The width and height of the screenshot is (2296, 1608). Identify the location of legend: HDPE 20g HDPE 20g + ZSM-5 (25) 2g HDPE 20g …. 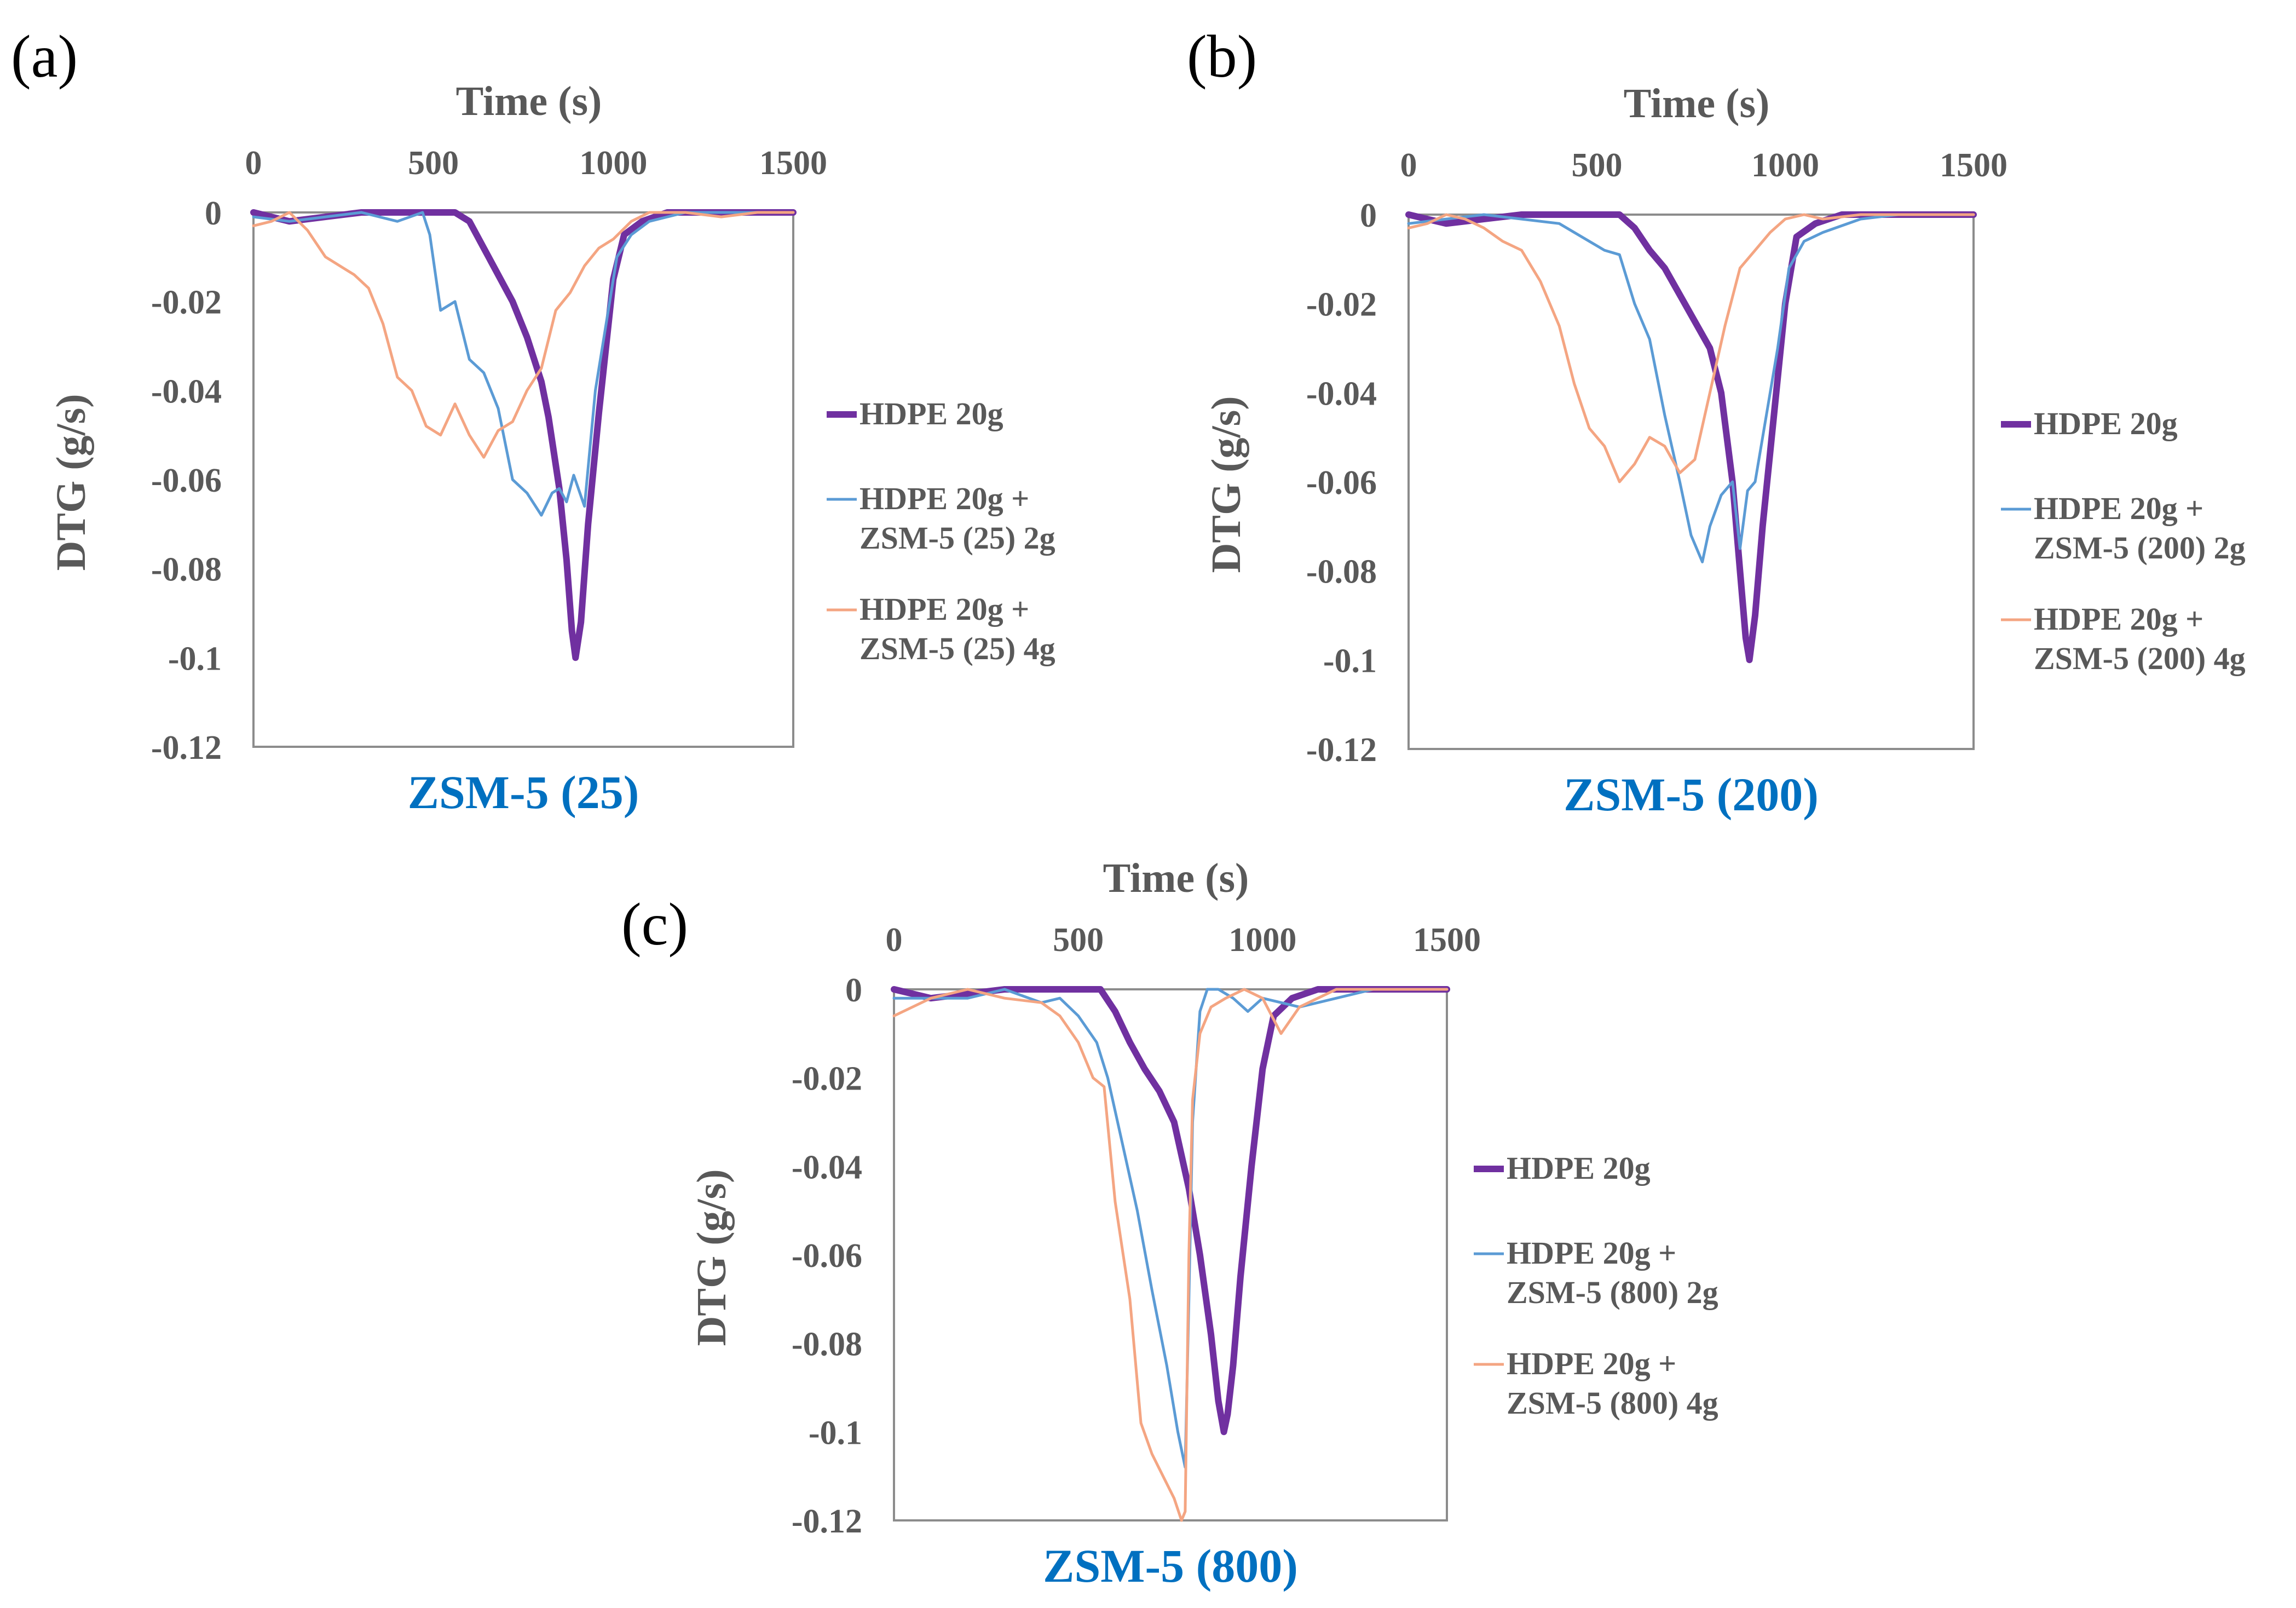
(941, 531).